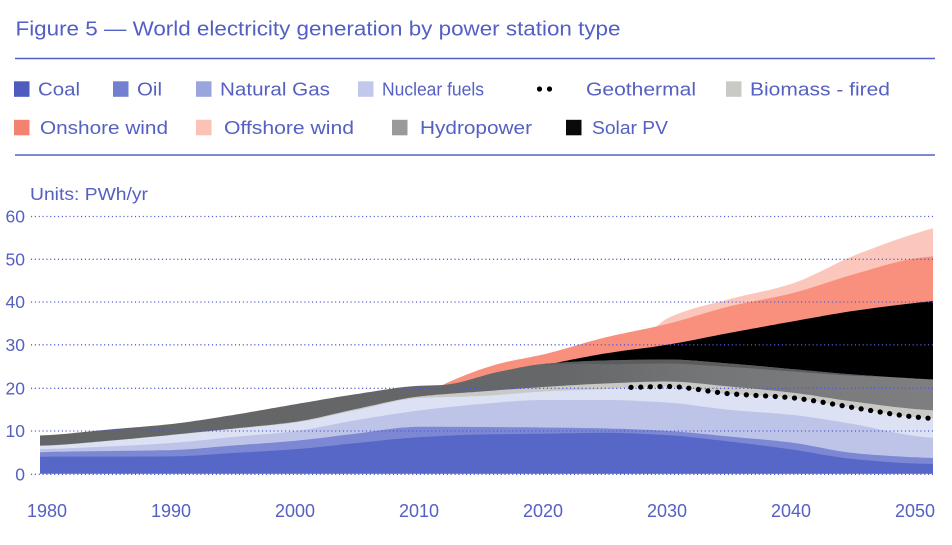 The height and width of the screenshot is (545, 952). I want to click on svg-text: 0, so click(20, 475).